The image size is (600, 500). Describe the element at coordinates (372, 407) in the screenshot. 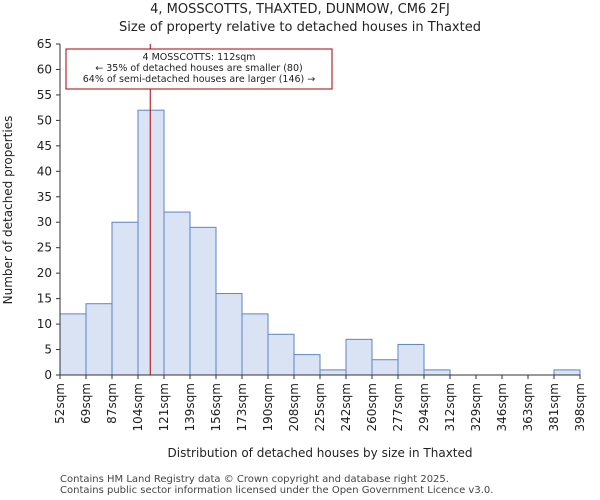

I see `x-tick-label: 260sqm` at that location.